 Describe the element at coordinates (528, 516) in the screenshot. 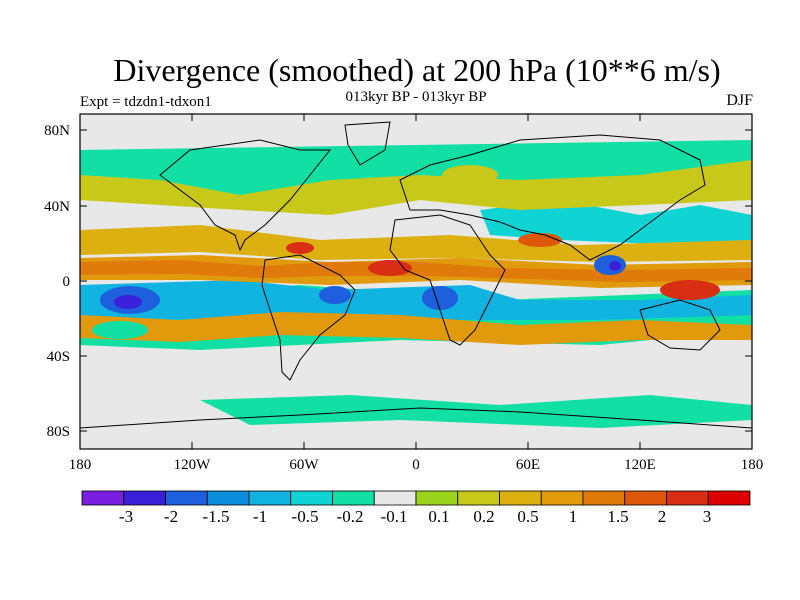

I see `colorbar-label: 0.5` at that location.